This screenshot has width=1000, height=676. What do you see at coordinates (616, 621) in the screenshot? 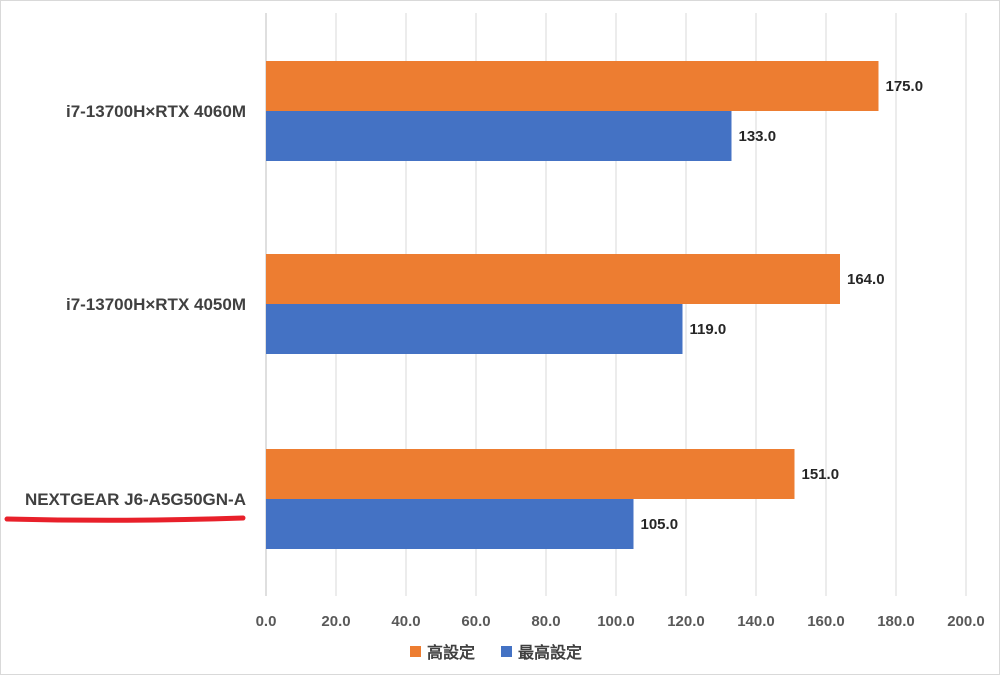
I see `x-tick-label: 100.0` at bounding box center [616, 621].